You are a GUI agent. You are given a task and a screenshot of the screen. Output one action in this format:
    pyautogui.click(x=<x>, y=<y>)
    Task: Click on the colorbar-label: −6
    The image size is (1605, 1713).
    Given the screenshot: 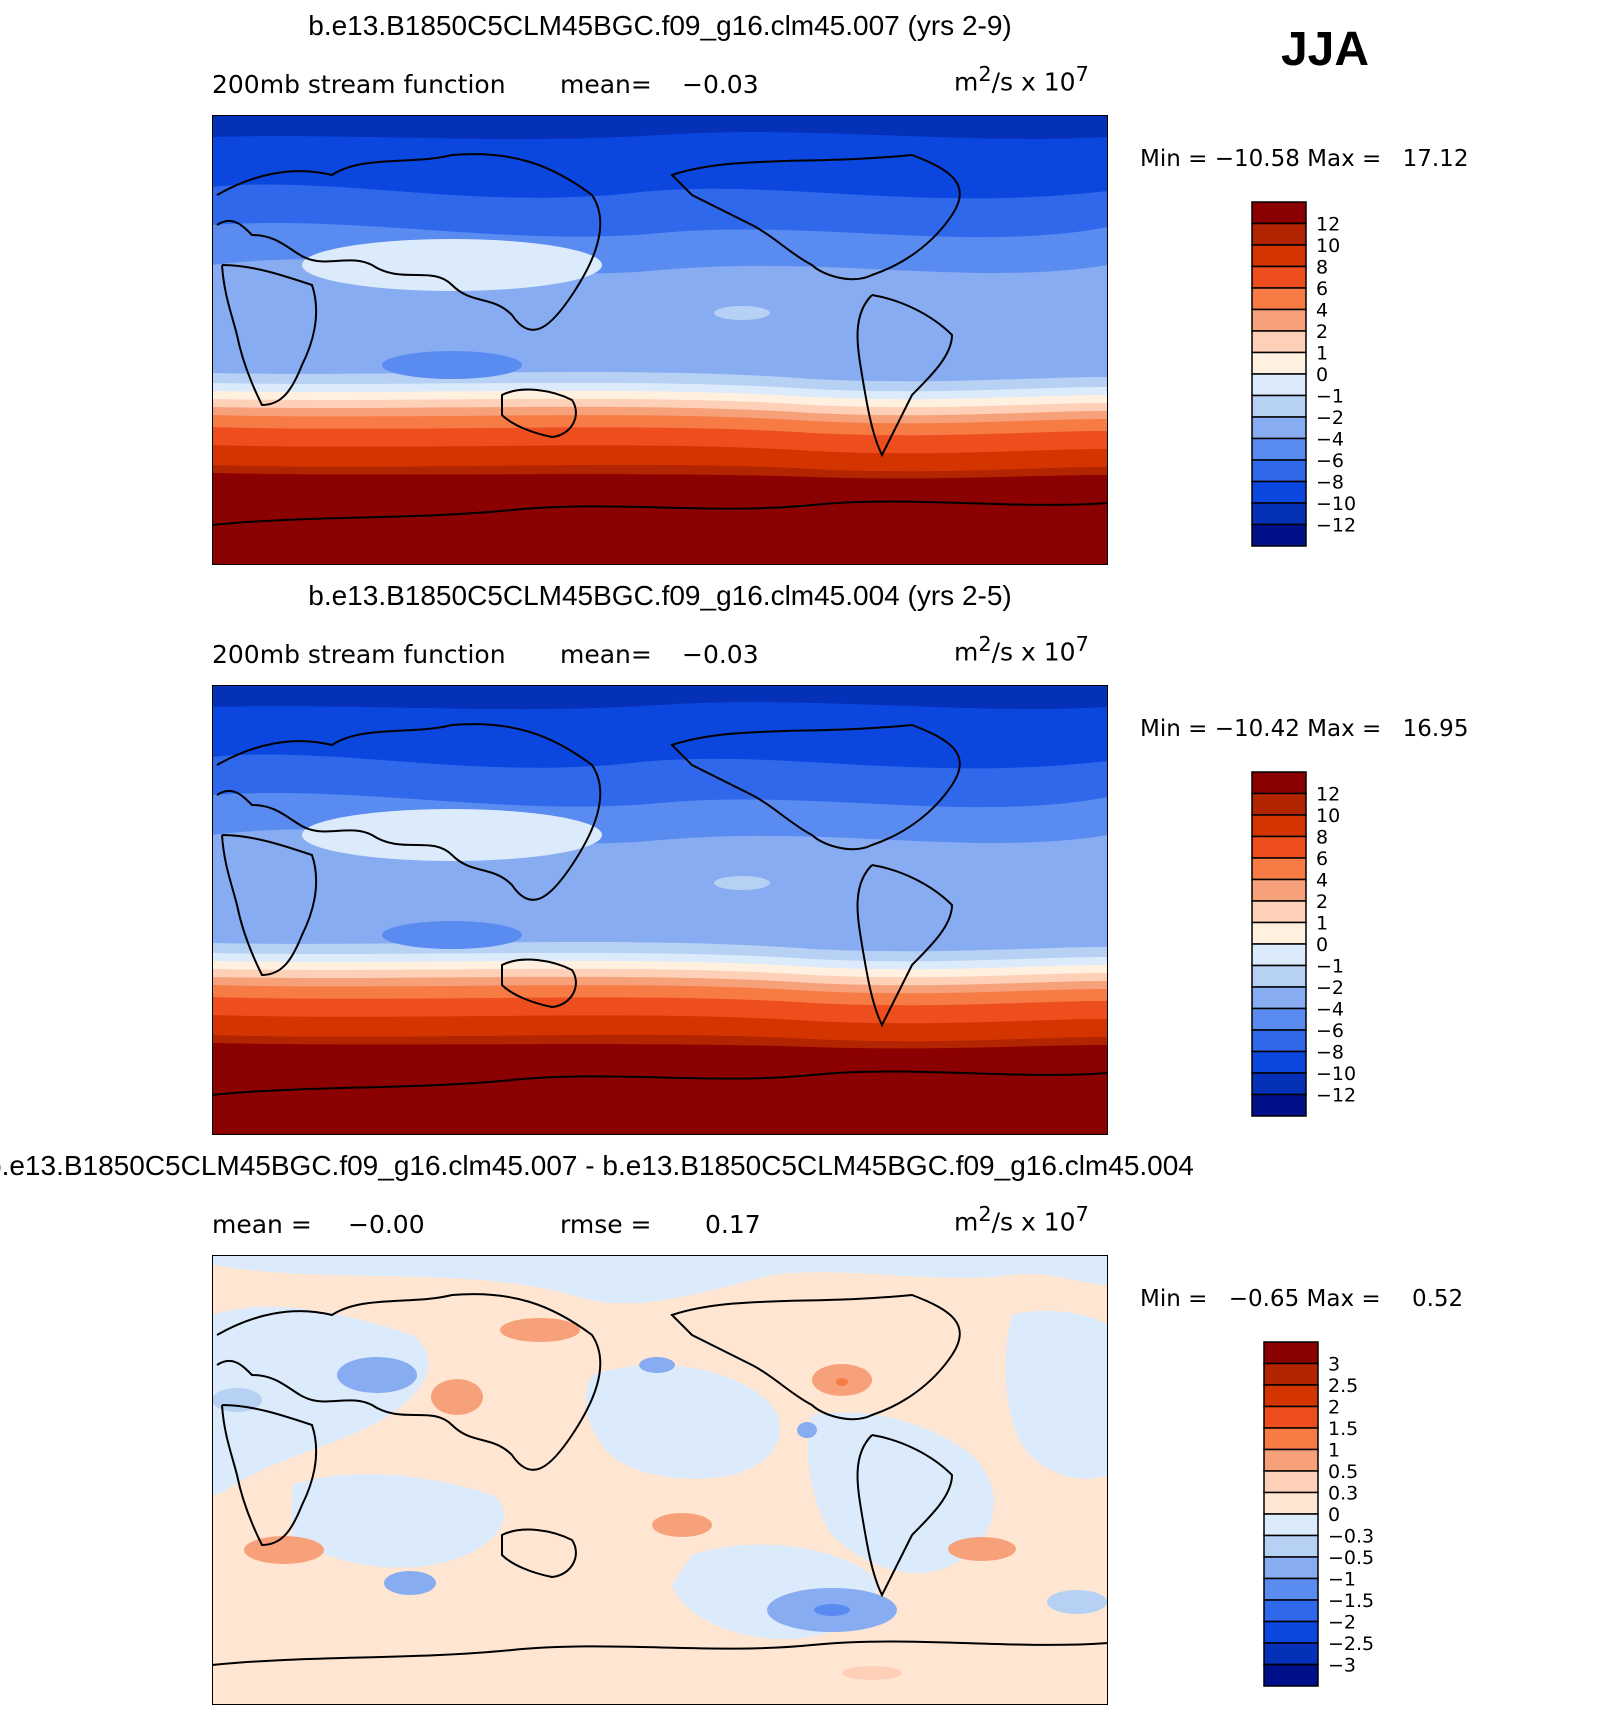 What is the action you would take?
    pyautogui.click(x=1330, y=461)
    